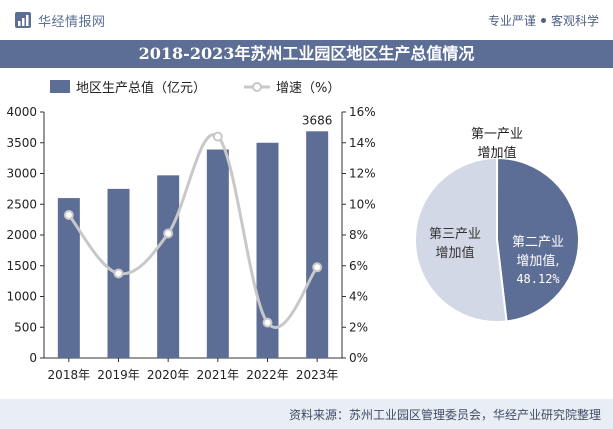  Describe the element at coordinates (267, 375) in the screenshot. I see `x-tick-label: 2022年` at that location.